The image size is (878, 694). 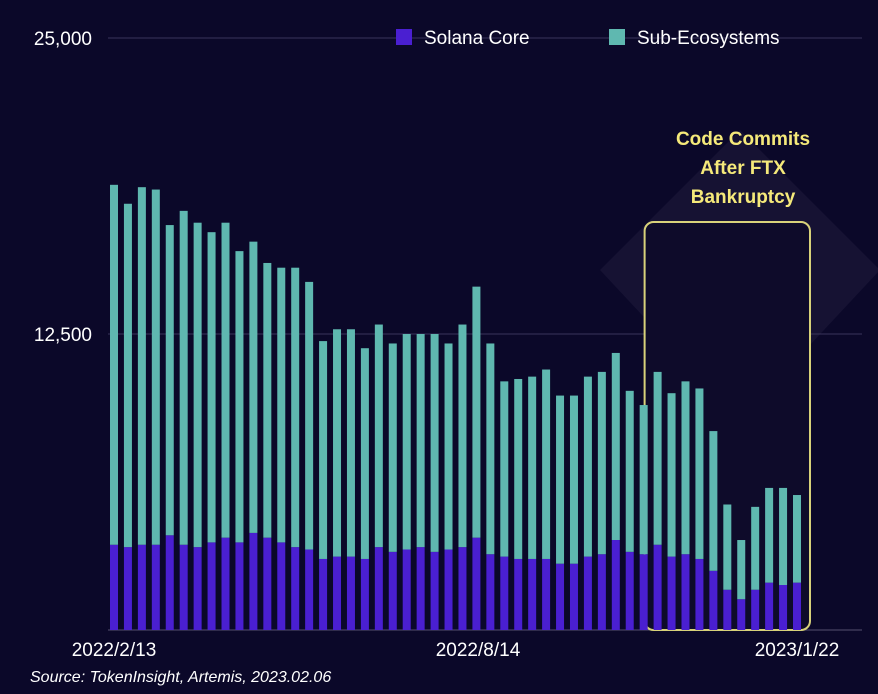 What do you see at coordinates (404, 37) in the screenshot?
I see `legend-swatch-solana-core` at bounding box center [404, 37].